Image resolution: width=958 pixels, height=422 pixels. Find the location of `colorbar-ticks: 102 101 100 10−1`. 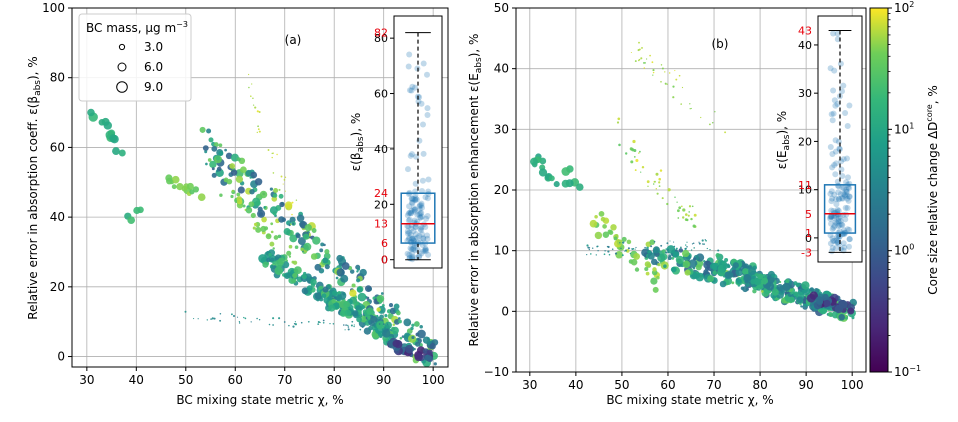

colorbar-ticks: 102 101 100 10−1 is located at coordinates (904, 189).